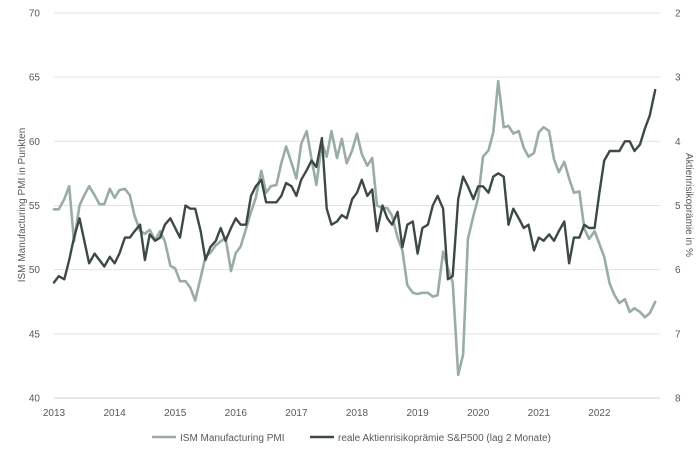 This screenshot has width=700, height=454. Describe the element at coordinates (22, 205) in the screenshot. I see `y-axis-label-left: ISM Manufacturing PMI in Punkten` at that location.